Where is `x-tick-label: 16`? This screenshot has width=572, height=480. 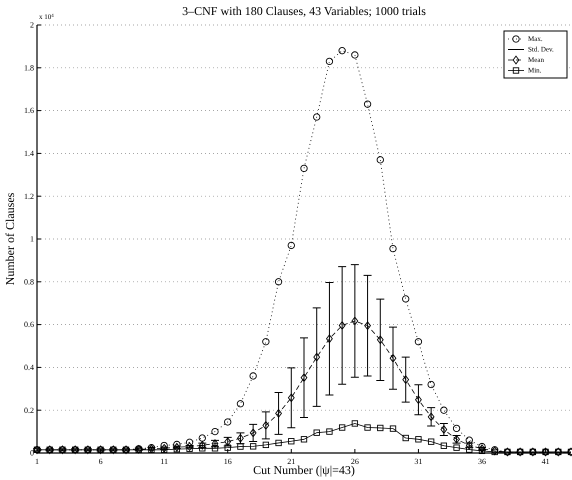 x-tick-label: 16 is located at coordinates (228, 461).